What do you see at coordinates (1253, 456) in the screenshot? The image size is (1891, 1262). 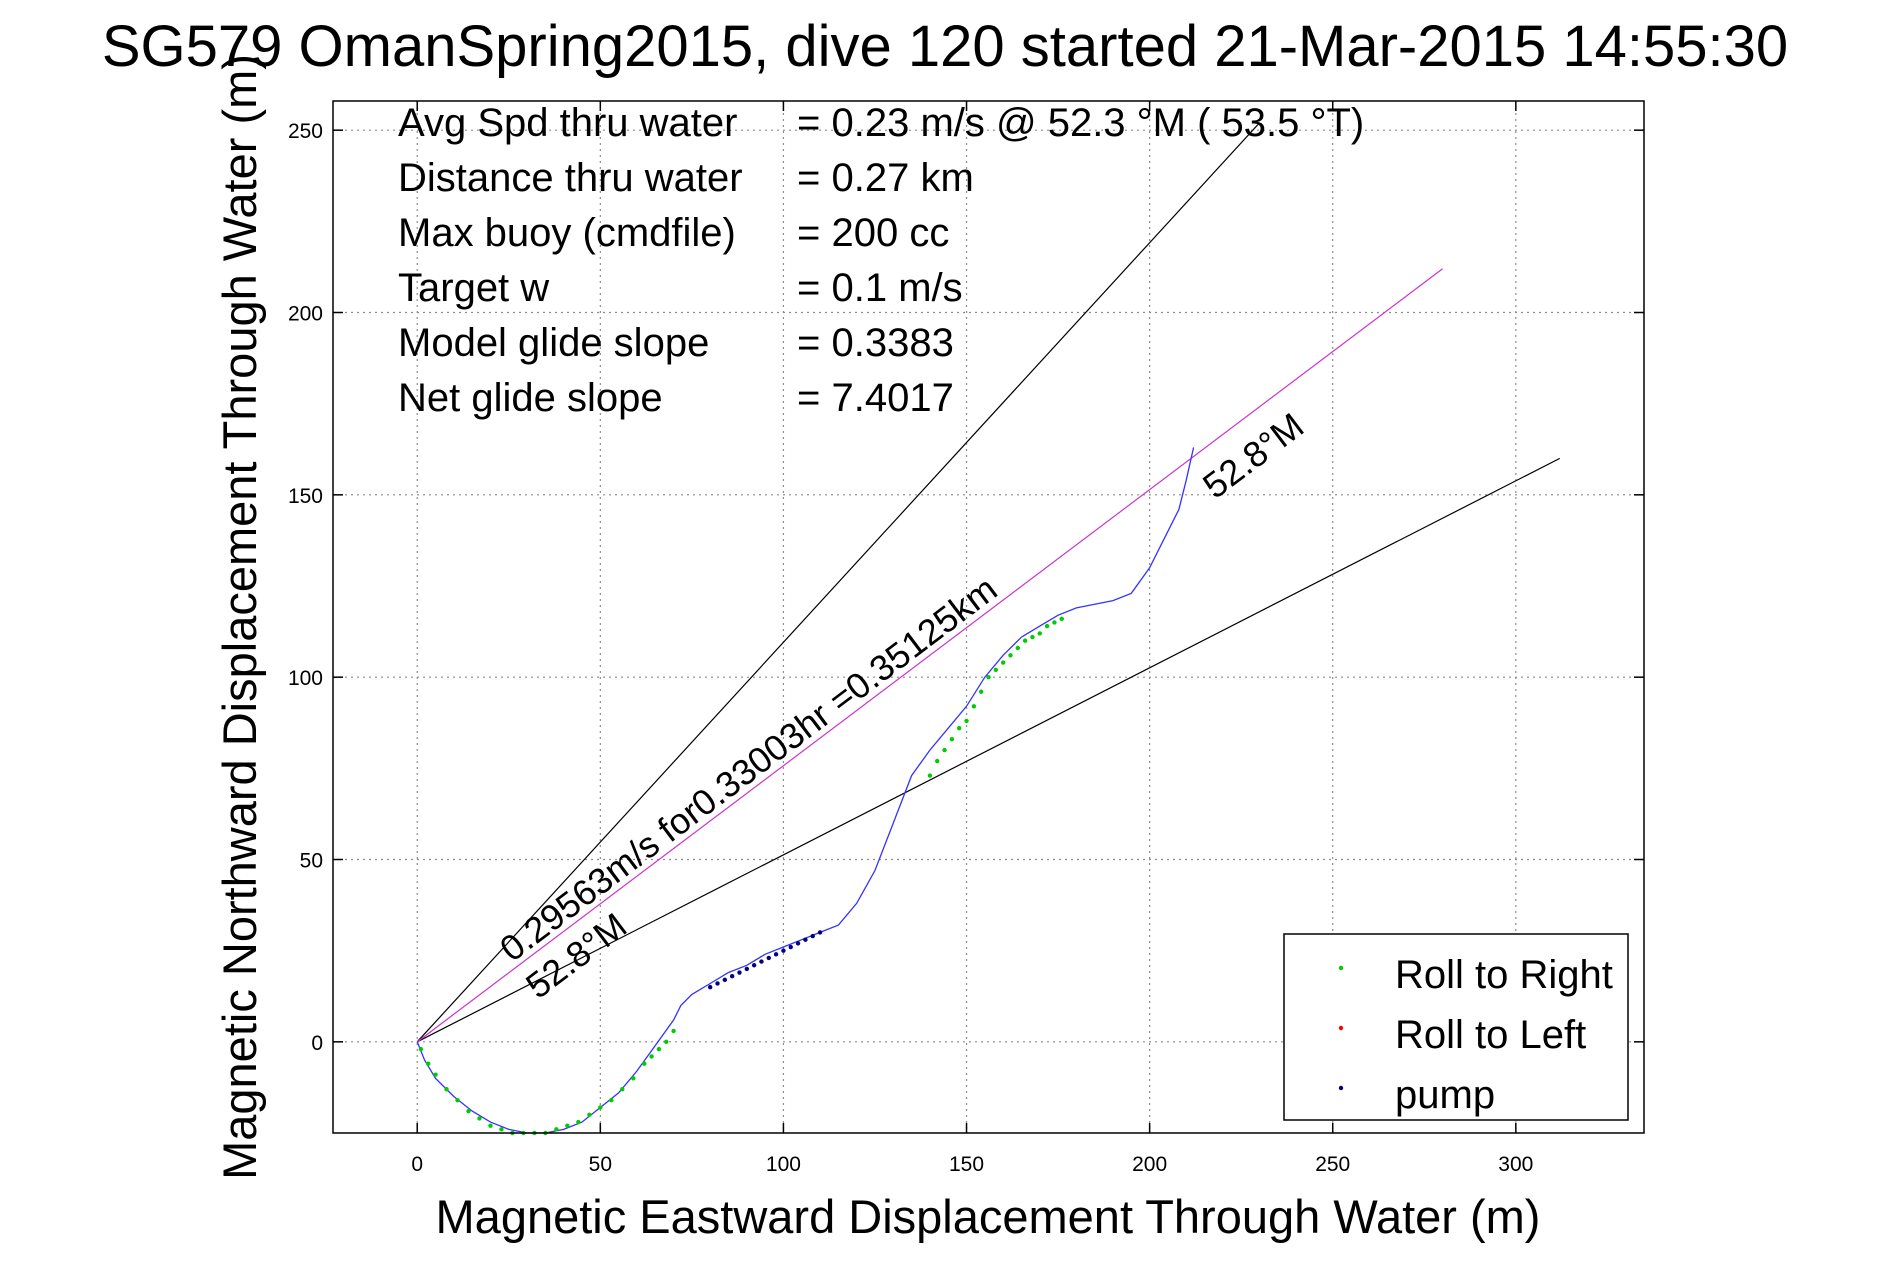 I see `annotation-heading-right: 52.8°M` at bounding box center [1253, 456].